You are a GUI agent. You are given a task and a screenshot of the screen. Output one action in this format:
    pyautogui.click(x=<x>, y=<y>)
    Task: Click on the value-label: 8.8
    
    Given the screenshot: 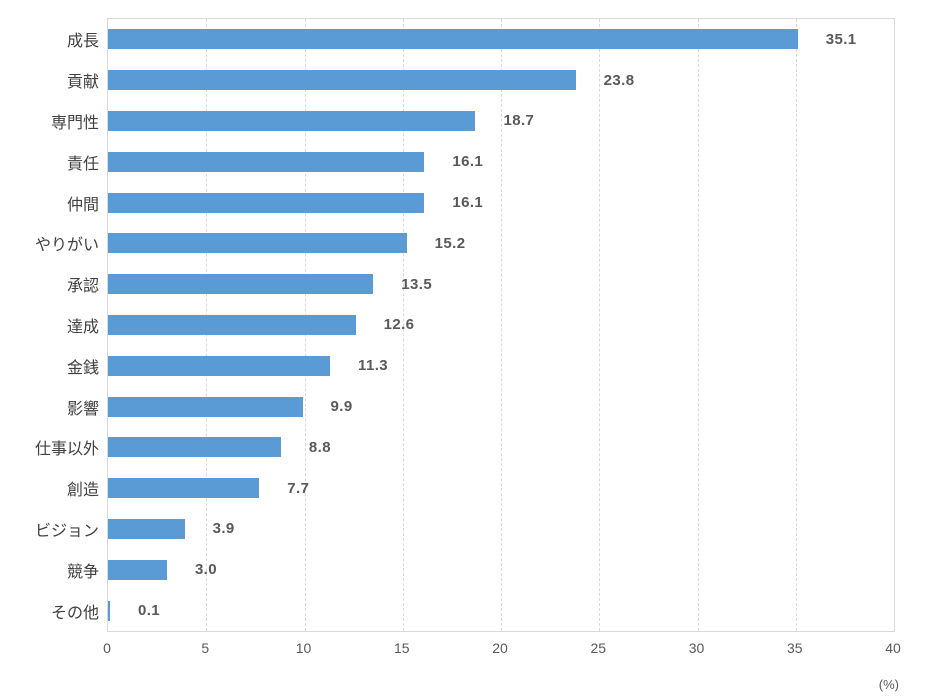 What is the action you would take?
    pyautogui.click(x=319, y=447)
    